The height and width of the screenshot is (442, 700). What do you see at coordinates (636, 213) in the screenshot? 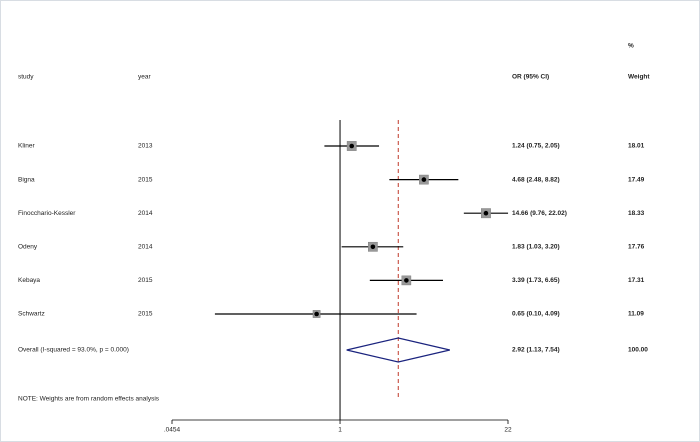
I see `study-weight: 18.33` at bounding box center [636, 213].